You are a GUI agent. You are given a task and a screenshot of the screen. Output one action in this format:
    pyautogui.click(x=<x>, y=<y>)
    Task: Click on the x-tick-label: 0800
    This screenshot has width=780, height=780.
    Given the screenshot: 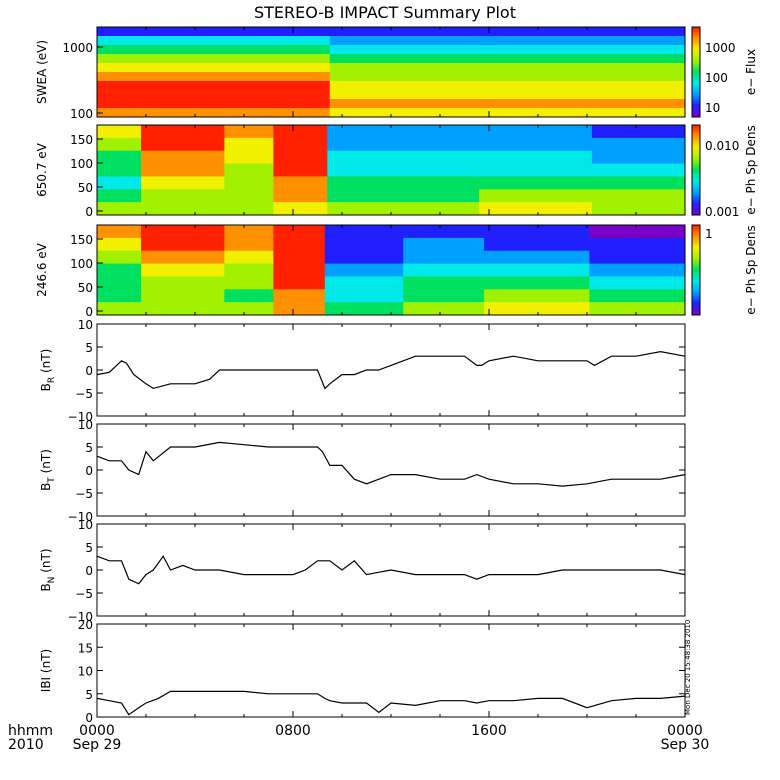 What is the action you would take?
    pyautogui.click(x=293, y=731)
    